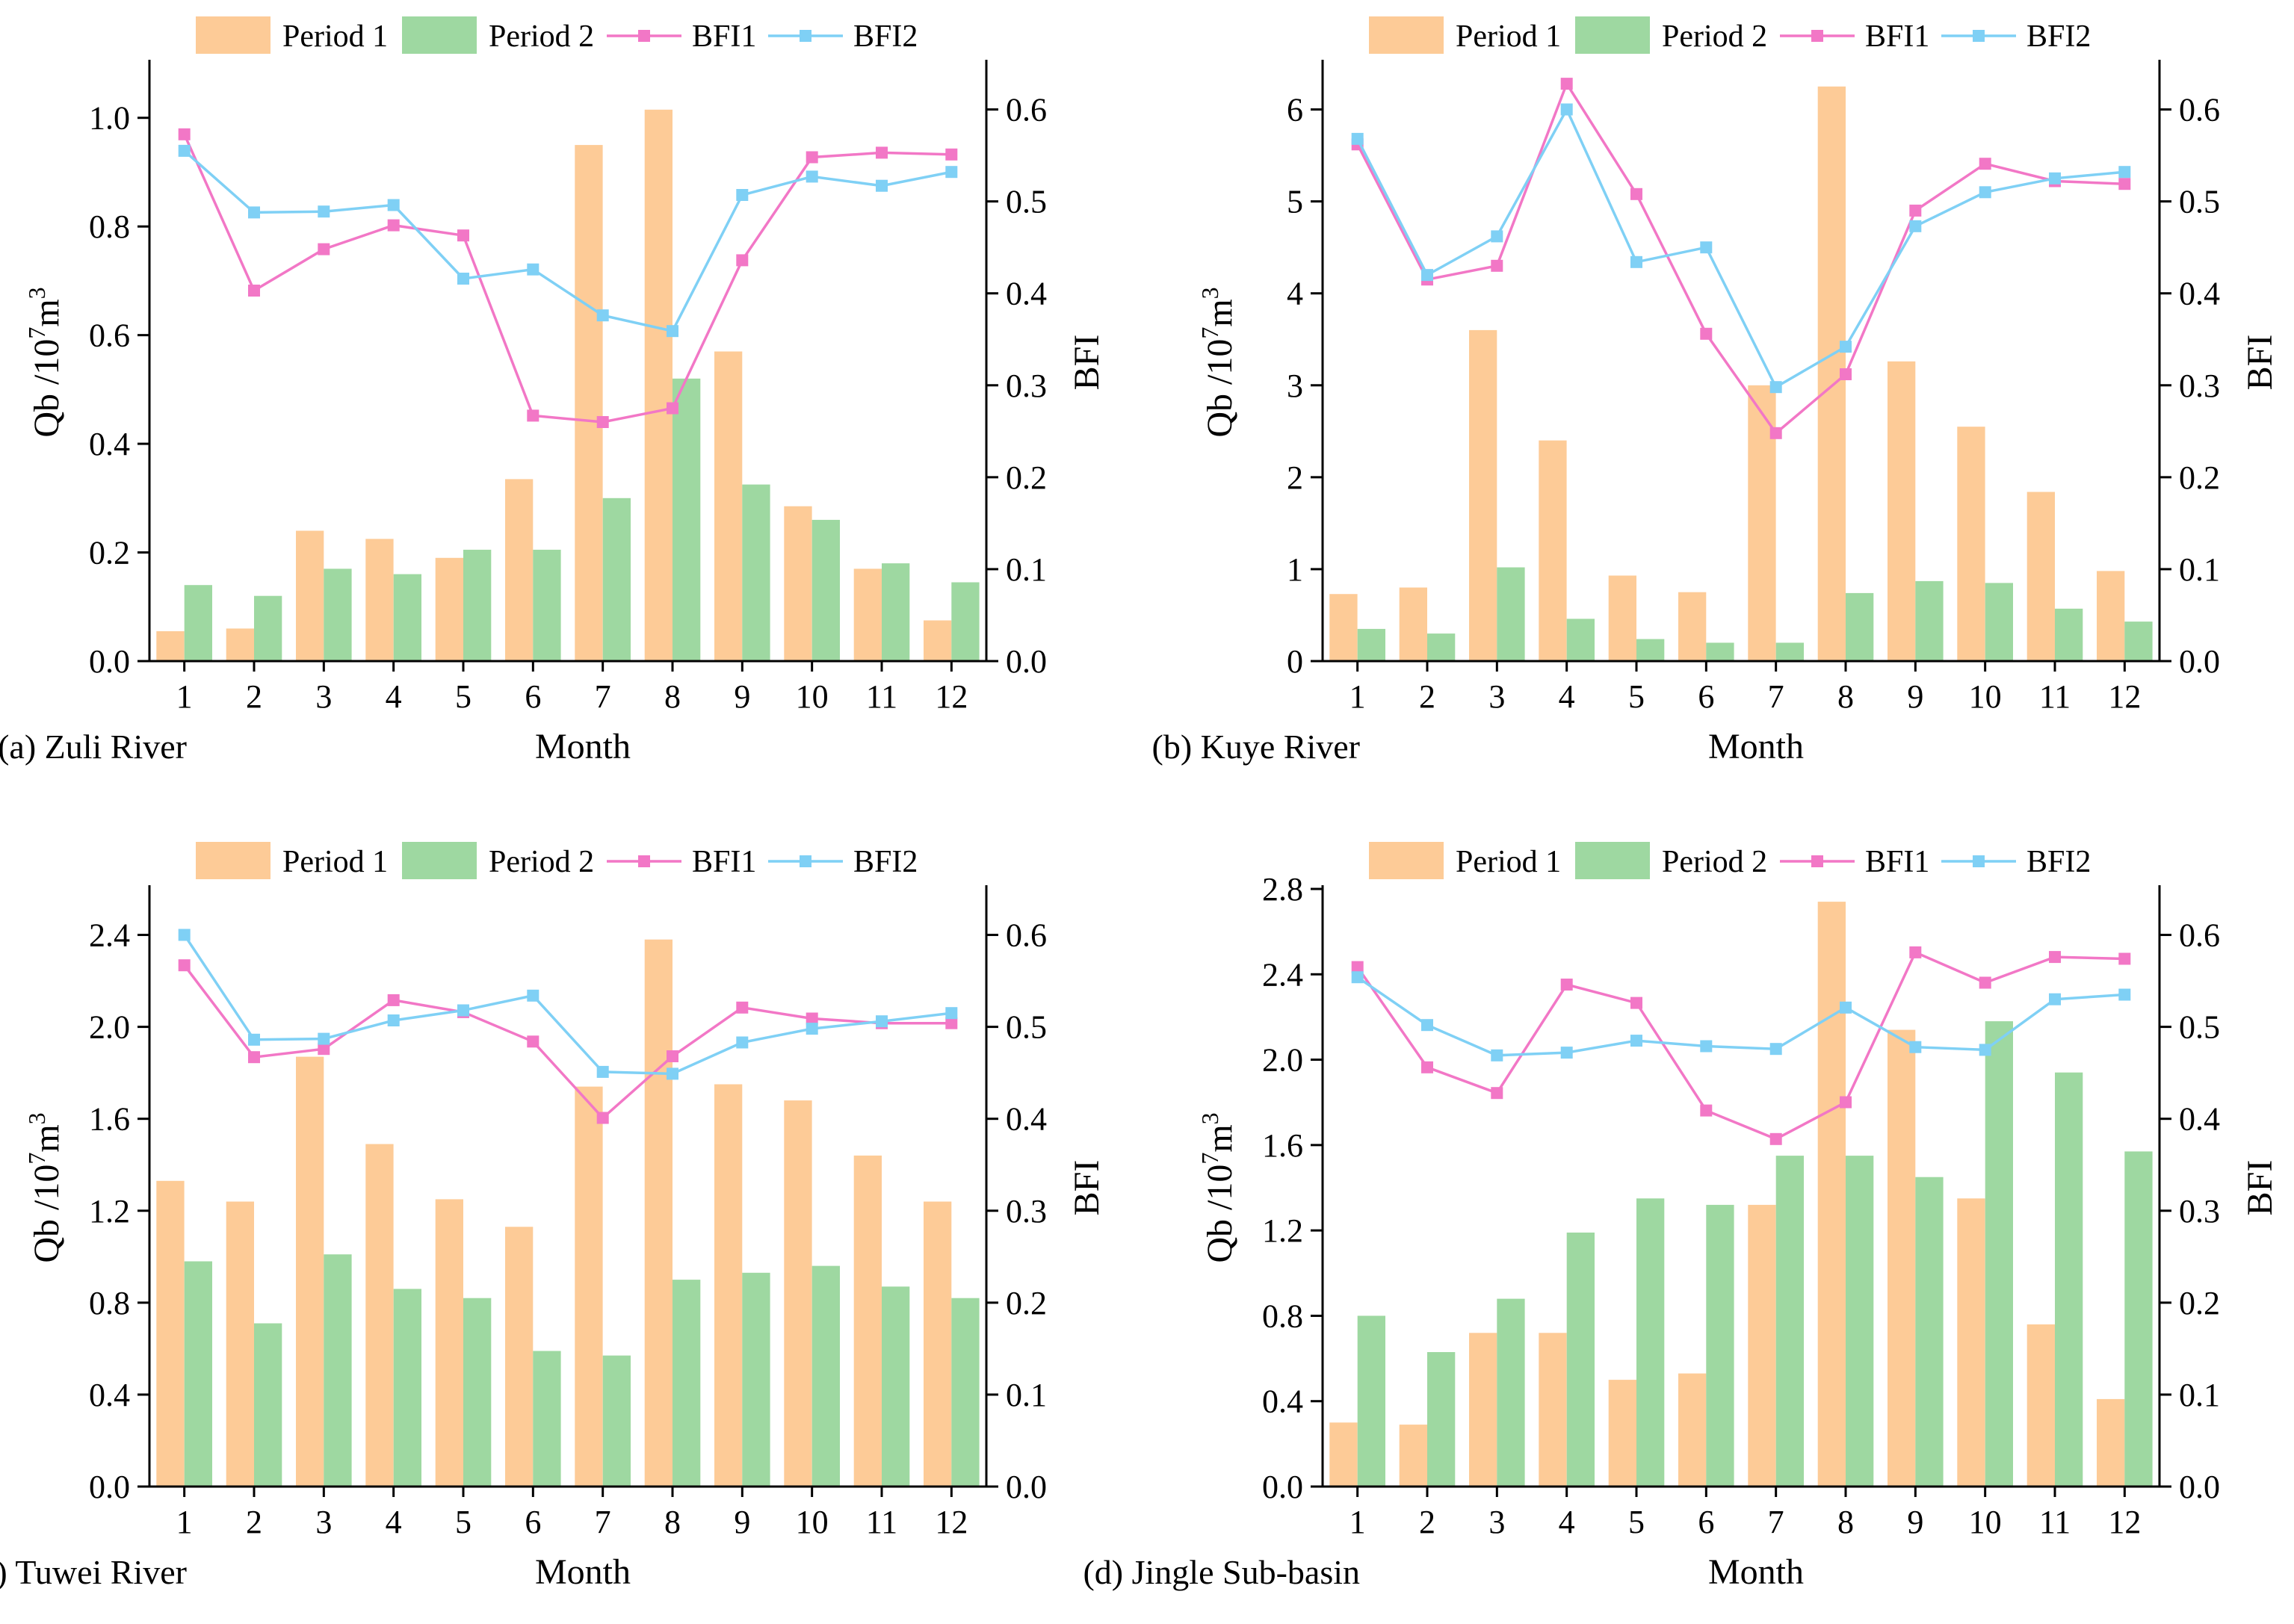  Describe the element at coordinates (1295, 386) in the screenshot. I see `y-tick-label: 3` at that location.